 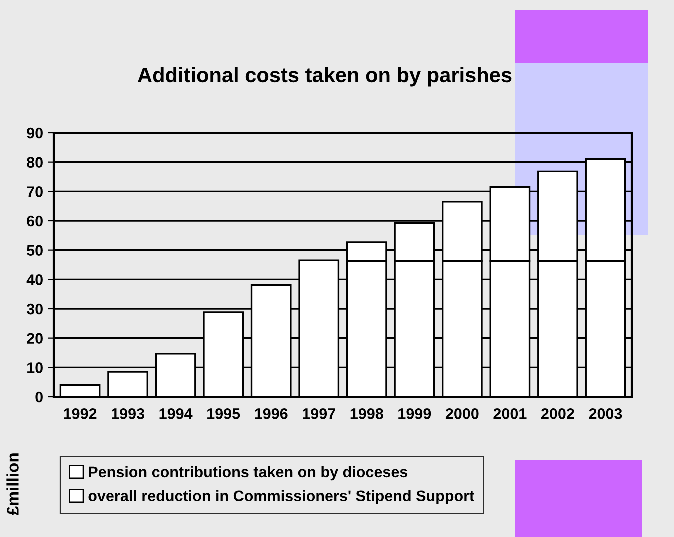 What do you see at coordinates (35, 133) in the screenshot?
I see `y-tick-label: 90` at bounding box center [35, 133].